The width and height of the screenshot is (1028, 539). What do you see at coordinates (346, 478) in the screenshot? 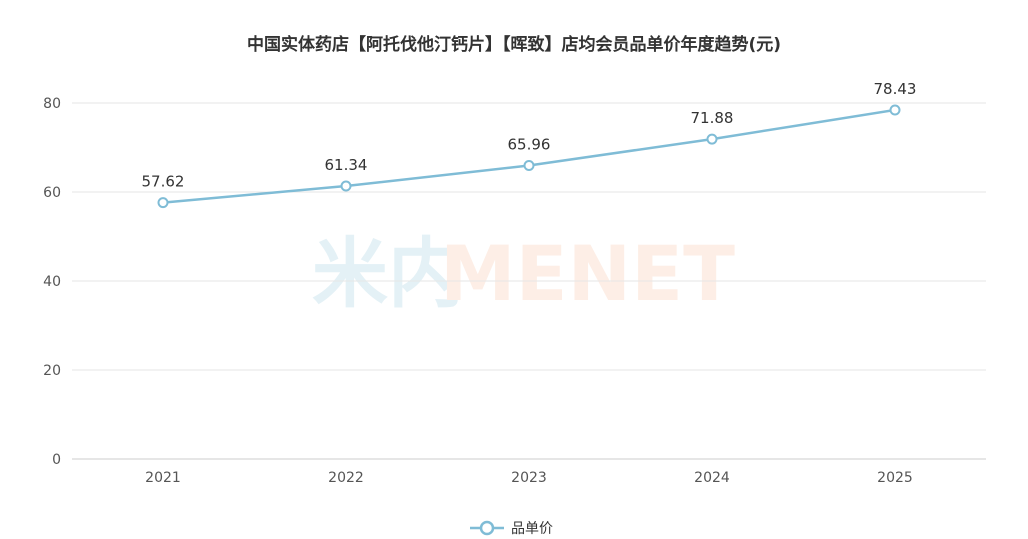
I see `x-tick-label: 2022` at bounding box center [346, 478].